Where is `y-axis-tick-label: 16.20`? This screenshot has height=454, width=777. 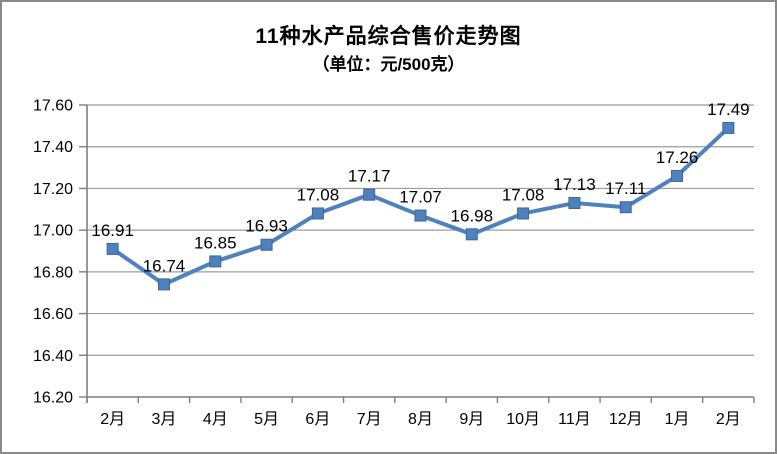 y-axis-tick-label: 16.20 is located at coordinates (53, 398).